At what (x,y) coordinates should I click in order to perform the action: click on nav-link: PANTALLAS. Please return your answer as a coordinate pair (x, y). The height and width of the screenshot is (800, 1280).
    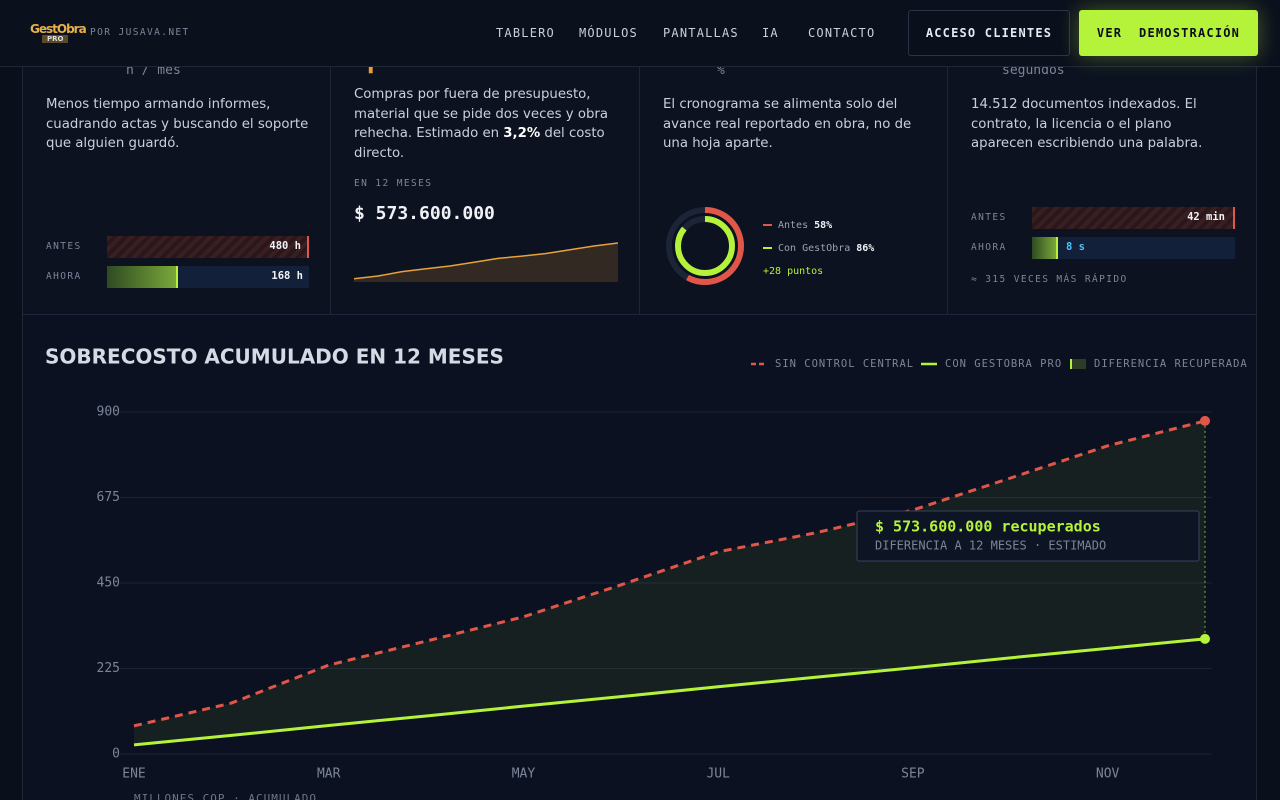
    Looking at the image, I should click on (701, 33).